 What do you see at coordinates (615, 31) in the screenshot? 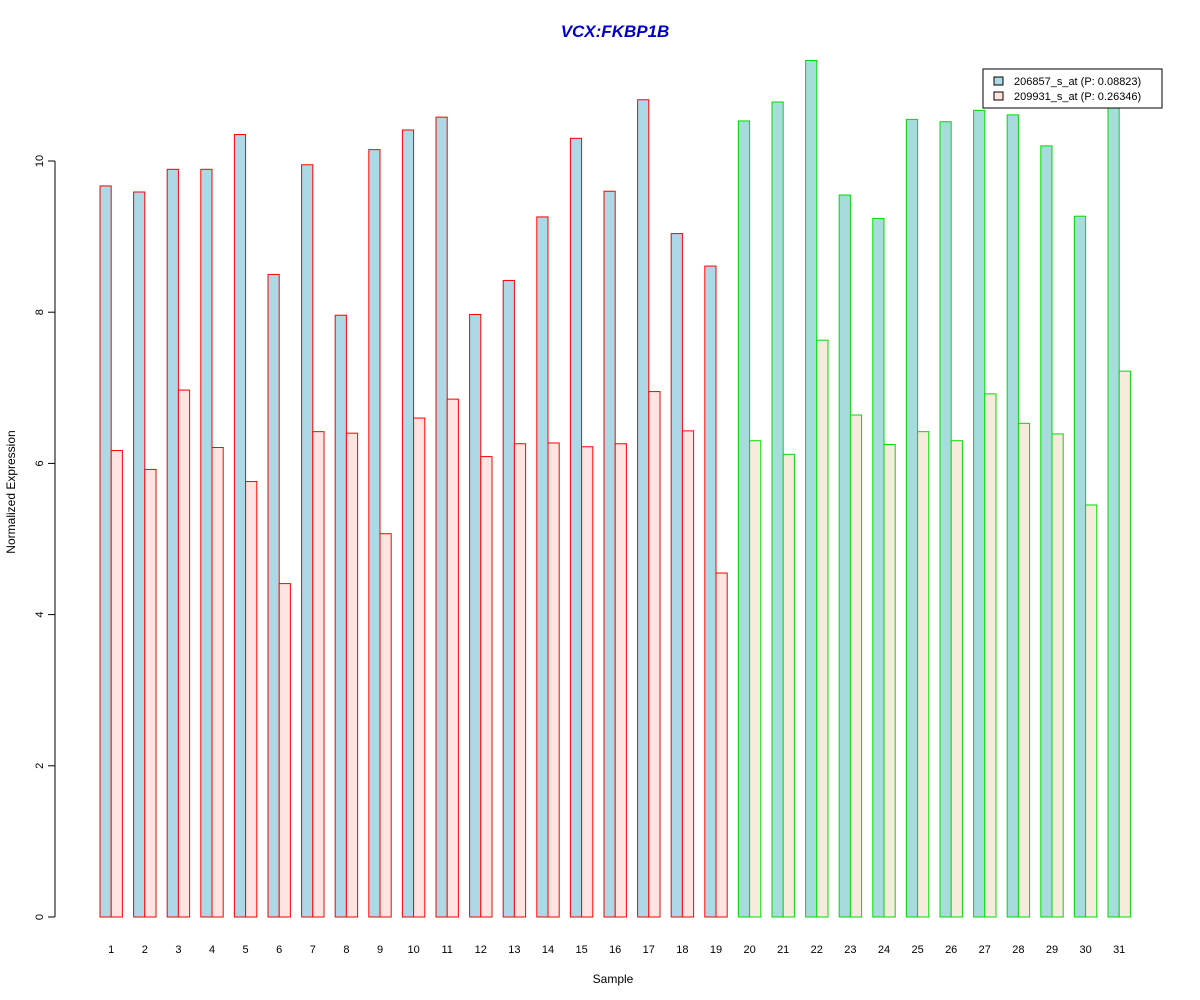
I see `chart-title: VCX:FKBP1B` at bounding box center [615, 31].